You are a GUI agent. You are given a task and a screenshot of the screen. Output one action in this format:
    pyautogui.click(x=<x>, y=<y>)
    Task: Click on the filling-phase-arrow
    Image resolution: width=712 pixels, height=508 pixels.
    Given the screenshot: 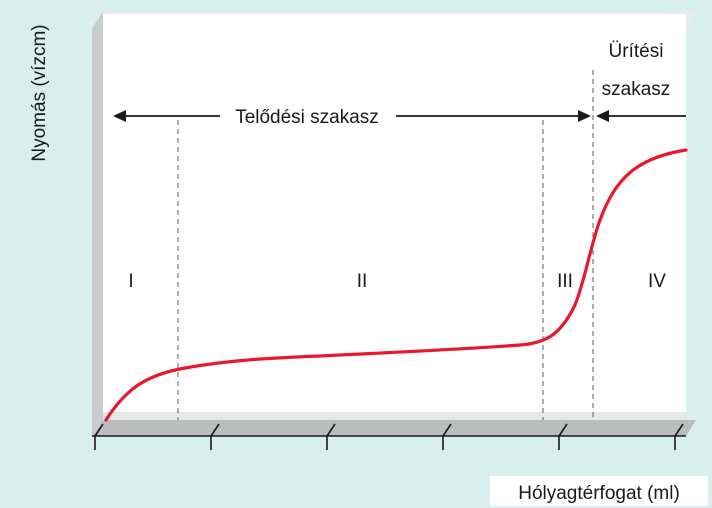 What is the action you would take?
    pyautogui.click(x=352, y=116)
    